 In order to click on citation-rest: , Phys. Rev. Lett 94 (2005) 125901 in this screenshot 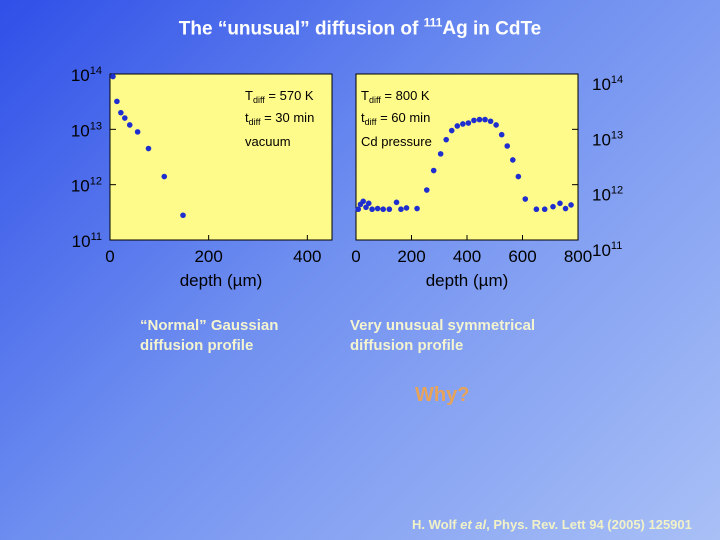, I will do `click(589, 524)`.